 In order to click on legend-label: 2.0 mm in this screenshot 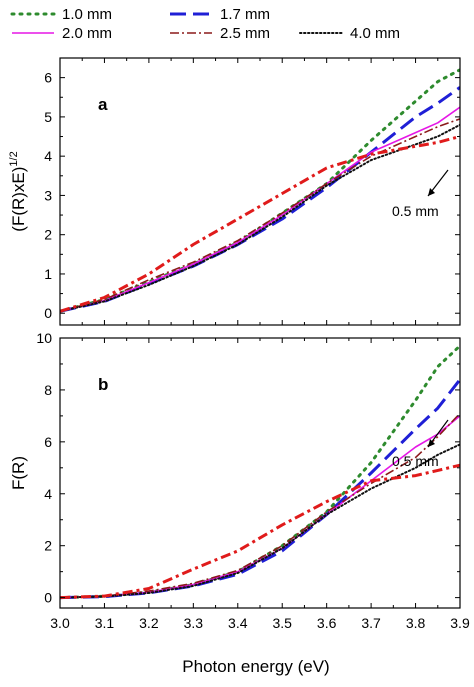, I will do `click(87, 33)`.